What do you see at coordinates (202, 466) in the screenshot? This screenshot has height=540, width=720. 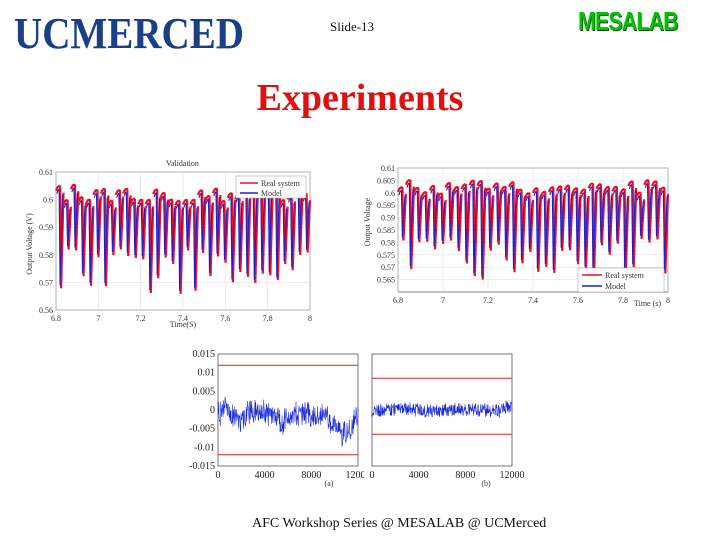 I see `y-tick-label: -0.015` at bounding box center [202, 466].